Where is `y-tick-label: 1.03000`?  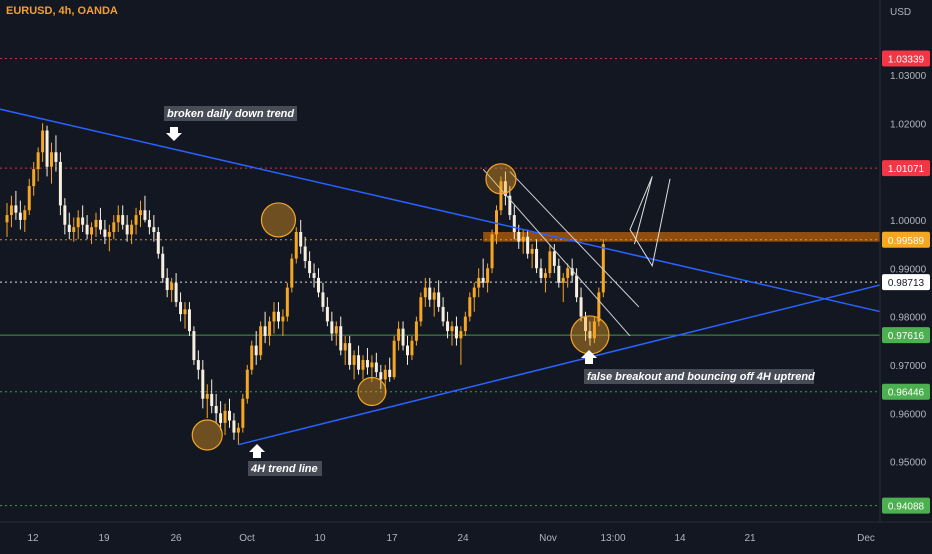
y-tick-label: 1.03000 is located at coordinates (908, 76).